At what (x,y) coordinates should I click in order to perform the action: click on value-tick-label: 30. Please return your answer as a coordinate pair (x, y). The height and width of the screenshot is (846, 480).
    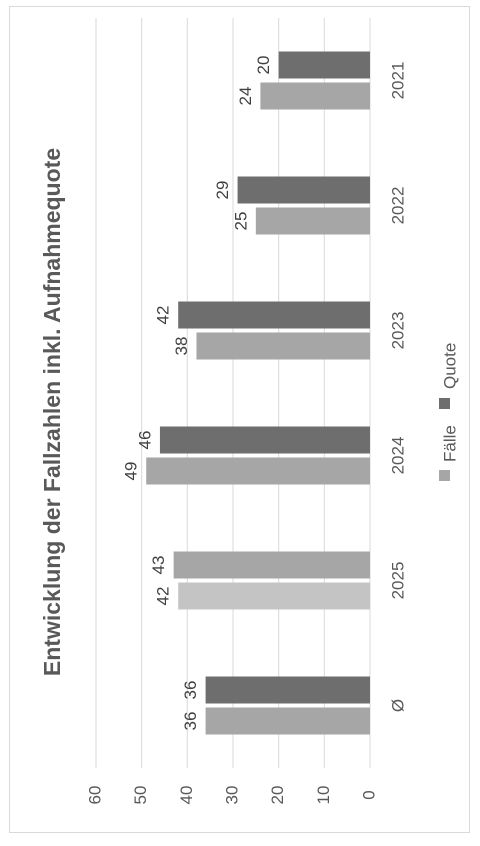
    Looking at the image, I should click on (231, 795).